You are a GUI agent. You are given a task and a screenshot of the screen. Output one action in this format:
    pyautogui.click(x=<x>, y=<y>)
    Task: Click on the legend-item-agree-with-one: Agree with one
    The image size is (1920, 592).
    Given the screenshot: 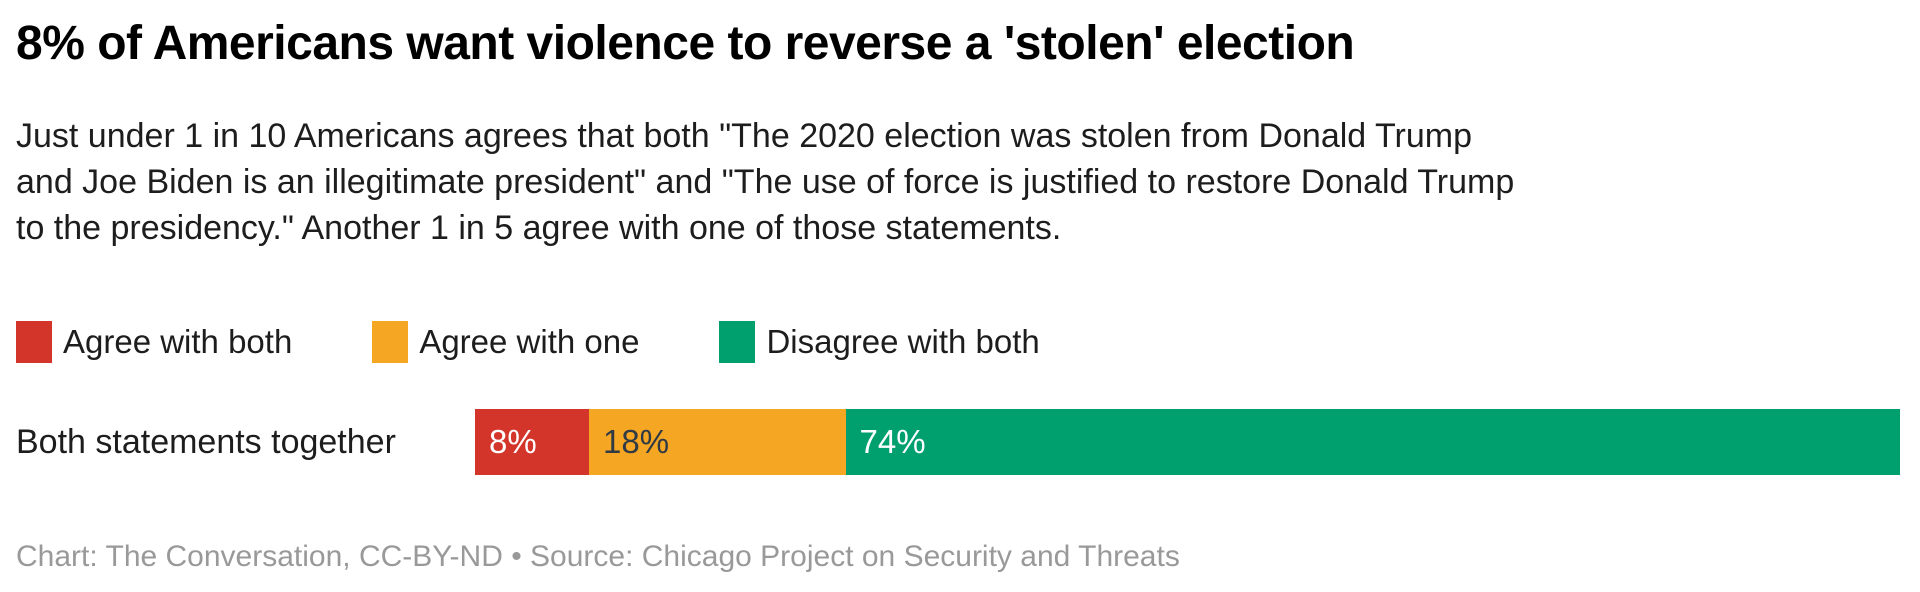 What is the action you would take?
    pyautogui.click(x=506, y=342)
    